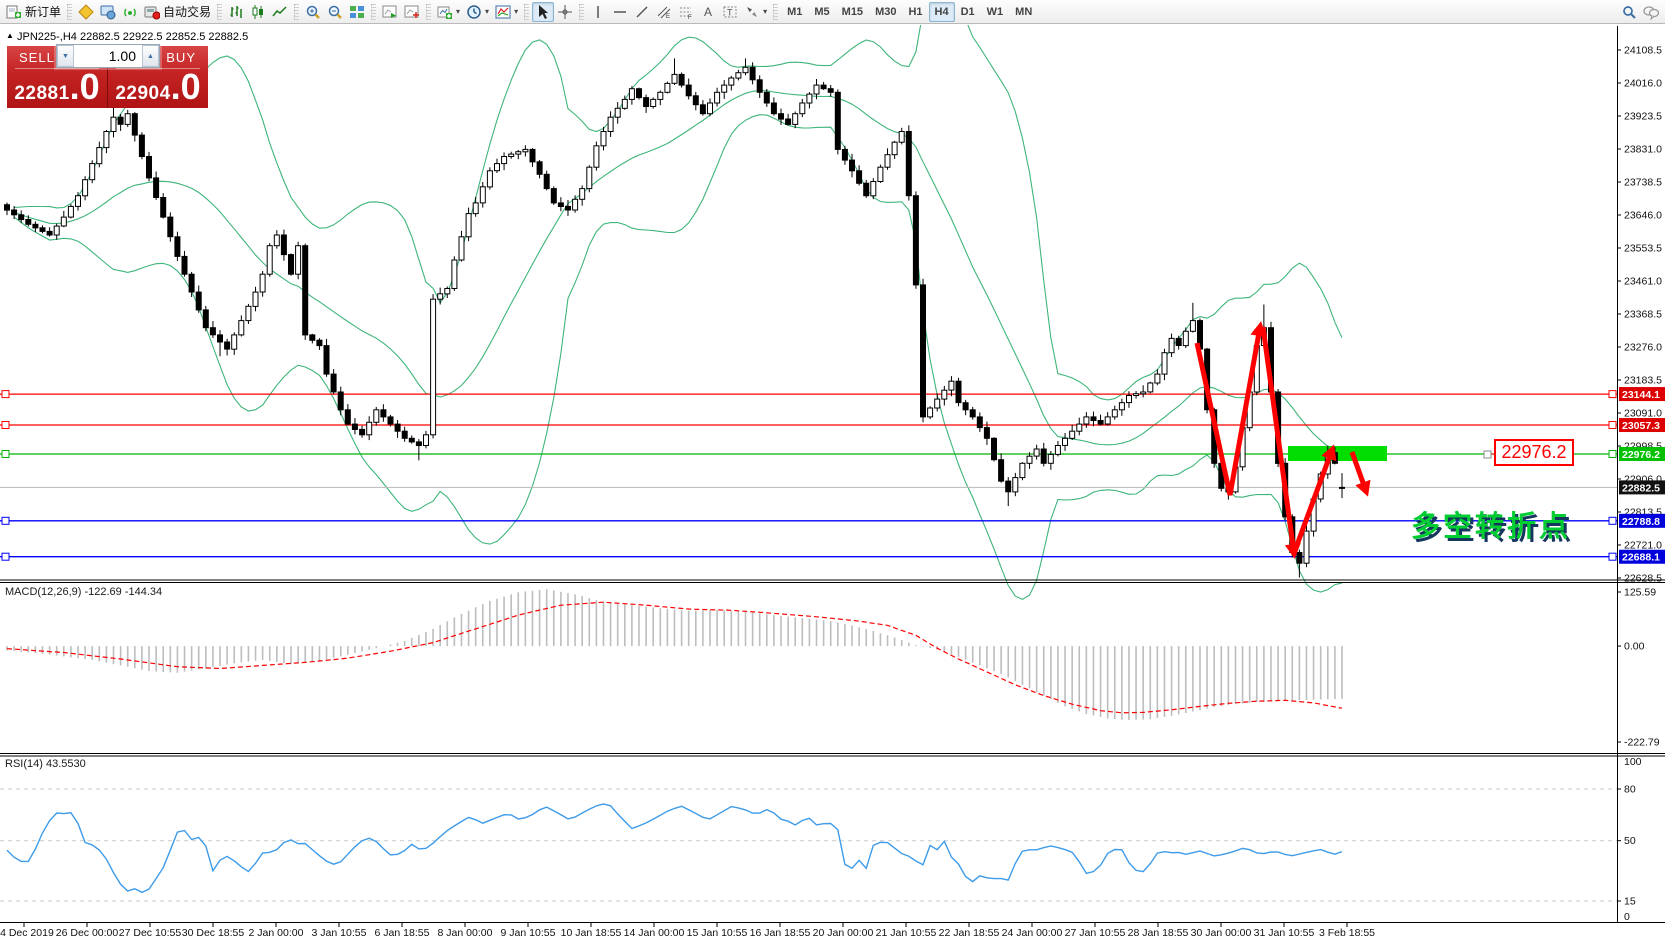  Describe the element at coordinates (150, 56) in the screenshot. I see `volume-increase-button: ▲` at that location.